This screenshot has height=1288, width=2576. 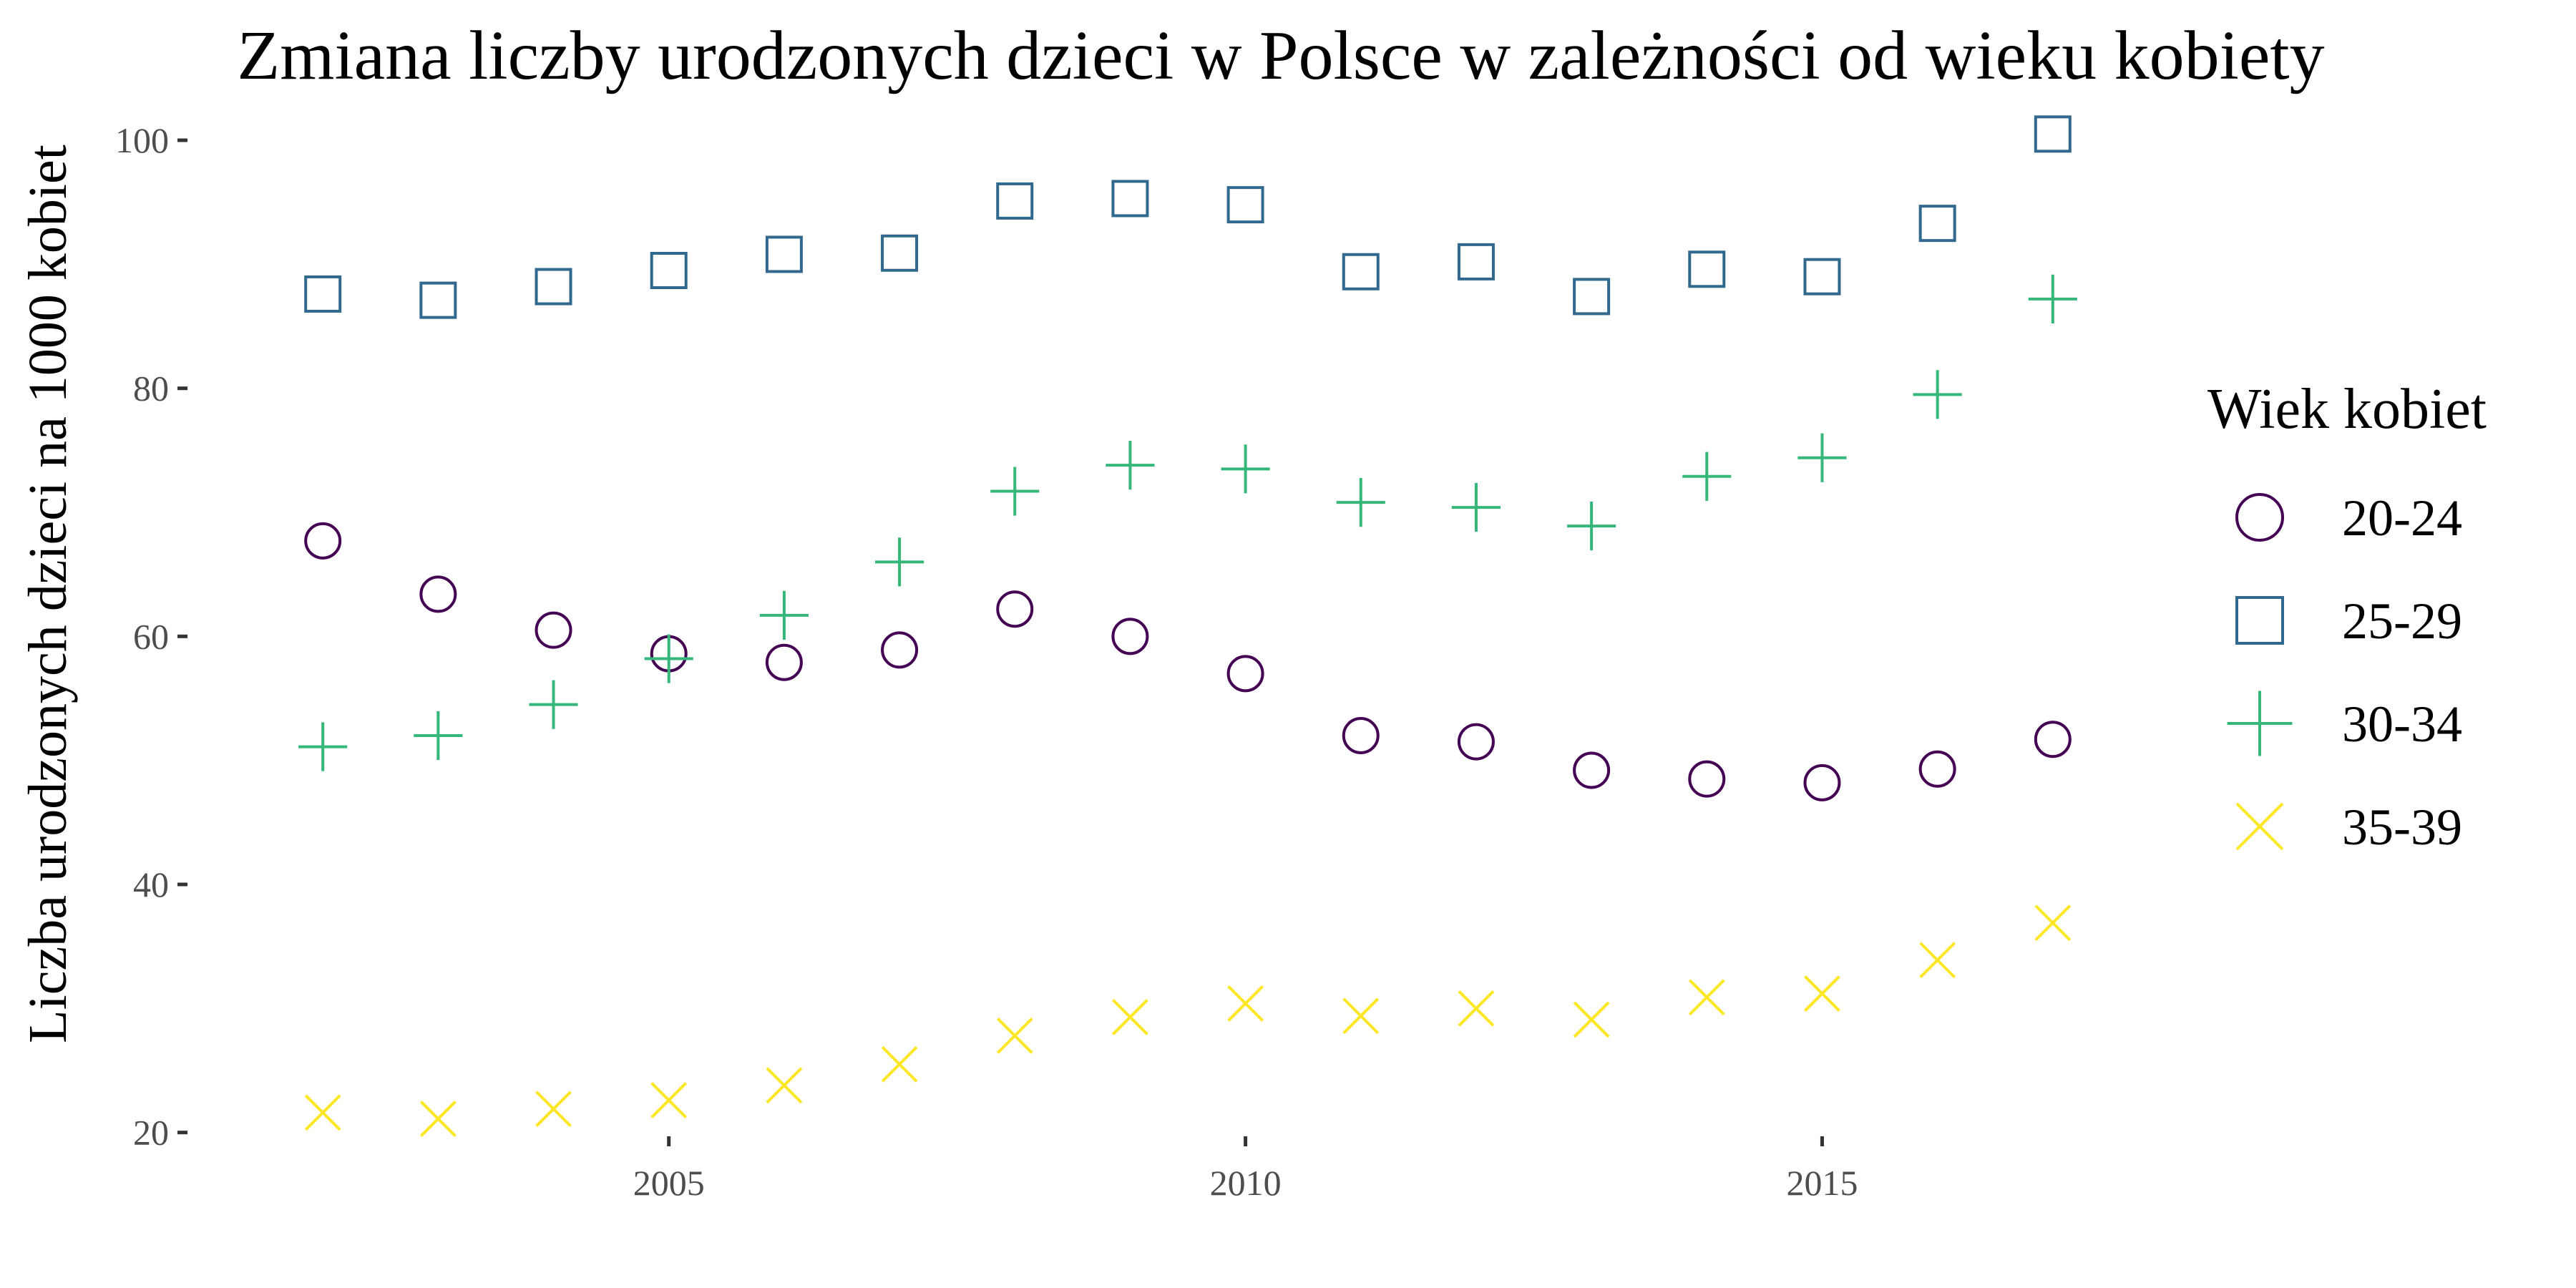 I want to click on y-tick-label: 40, so click(x=151, y=884).